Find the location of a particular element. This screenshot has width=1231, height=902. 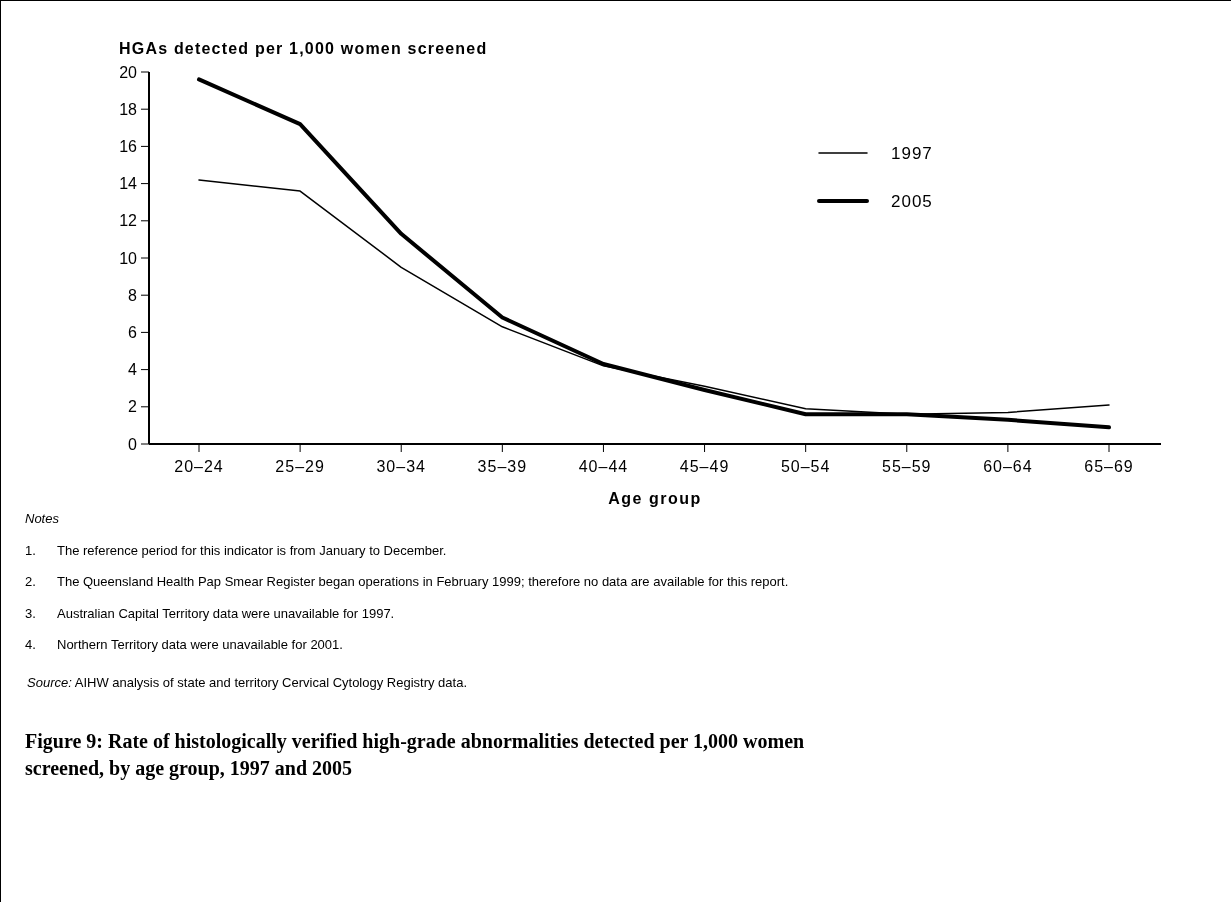

x-tick-label: 35–39 is located at coordinates (502, 466).